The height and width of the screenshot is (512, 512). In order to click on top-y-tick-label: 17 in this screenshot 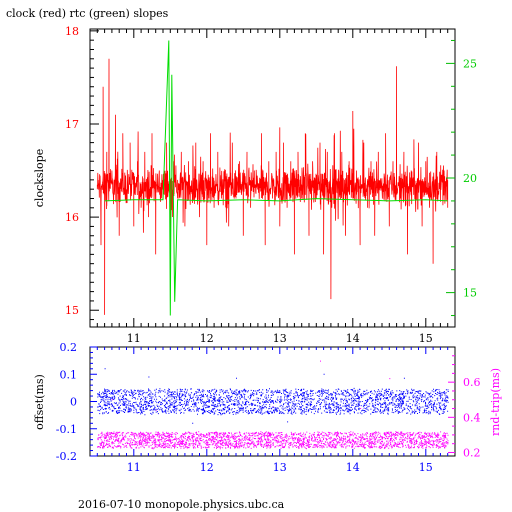, I will do `click(72, 124)`.